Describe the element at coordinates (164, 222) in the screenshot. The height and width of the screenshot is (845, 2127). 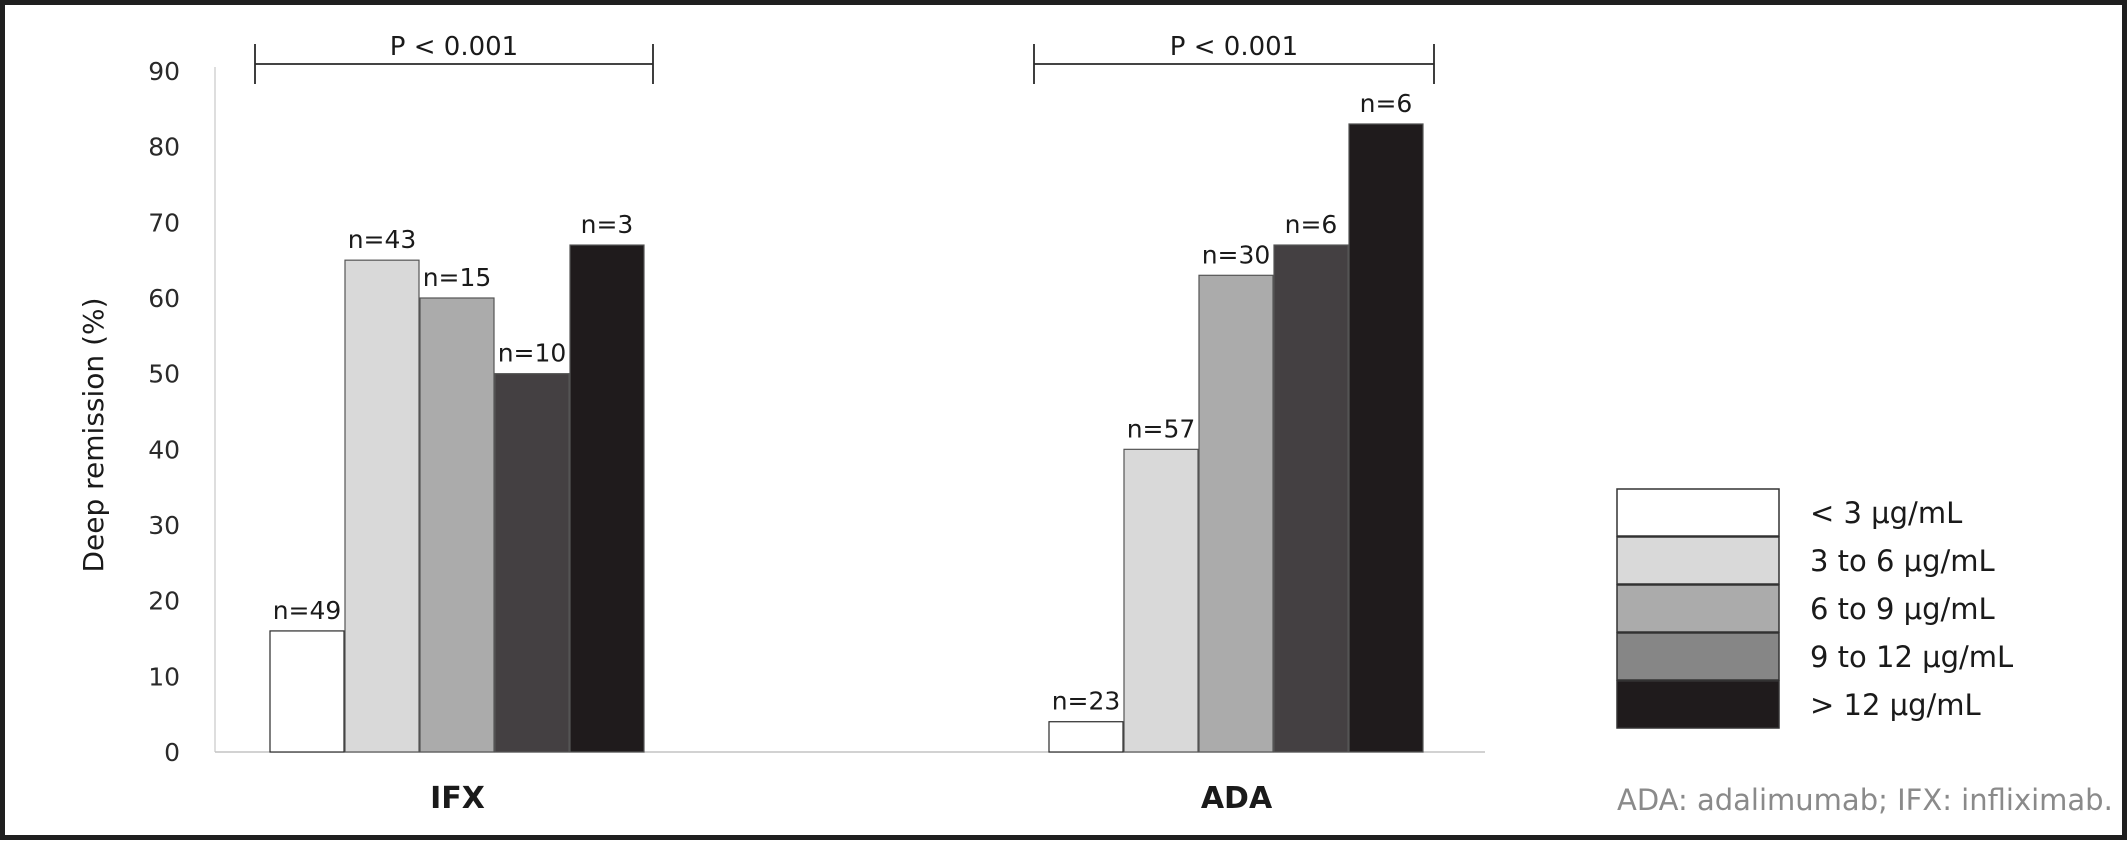
I see `y-tick-label: 70` at that location.